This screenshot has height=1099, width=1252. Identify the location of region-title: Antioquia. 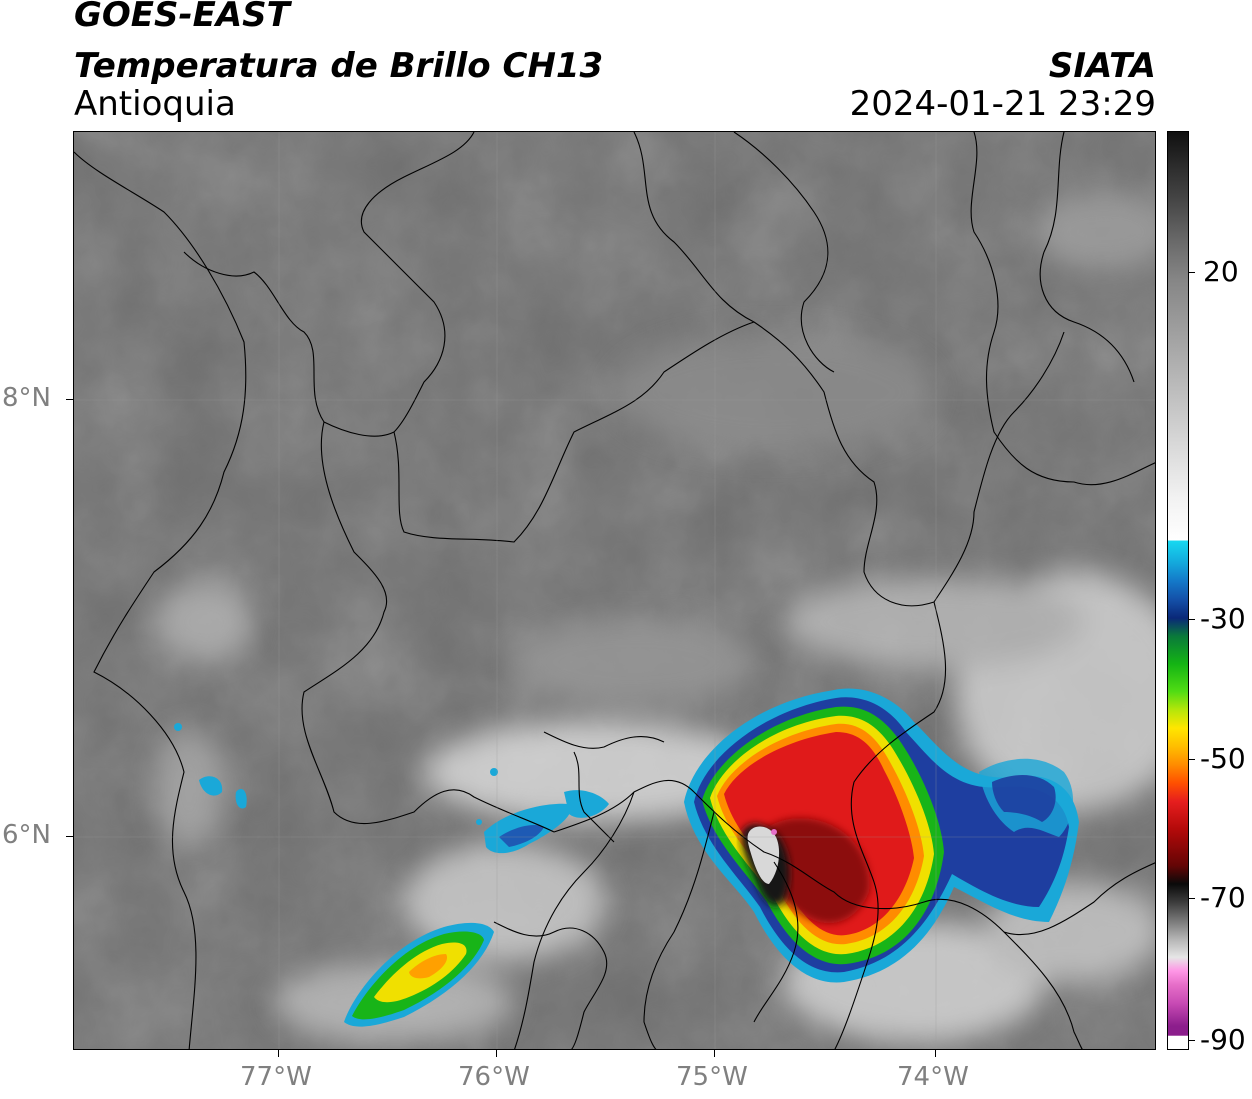
(155, 104).